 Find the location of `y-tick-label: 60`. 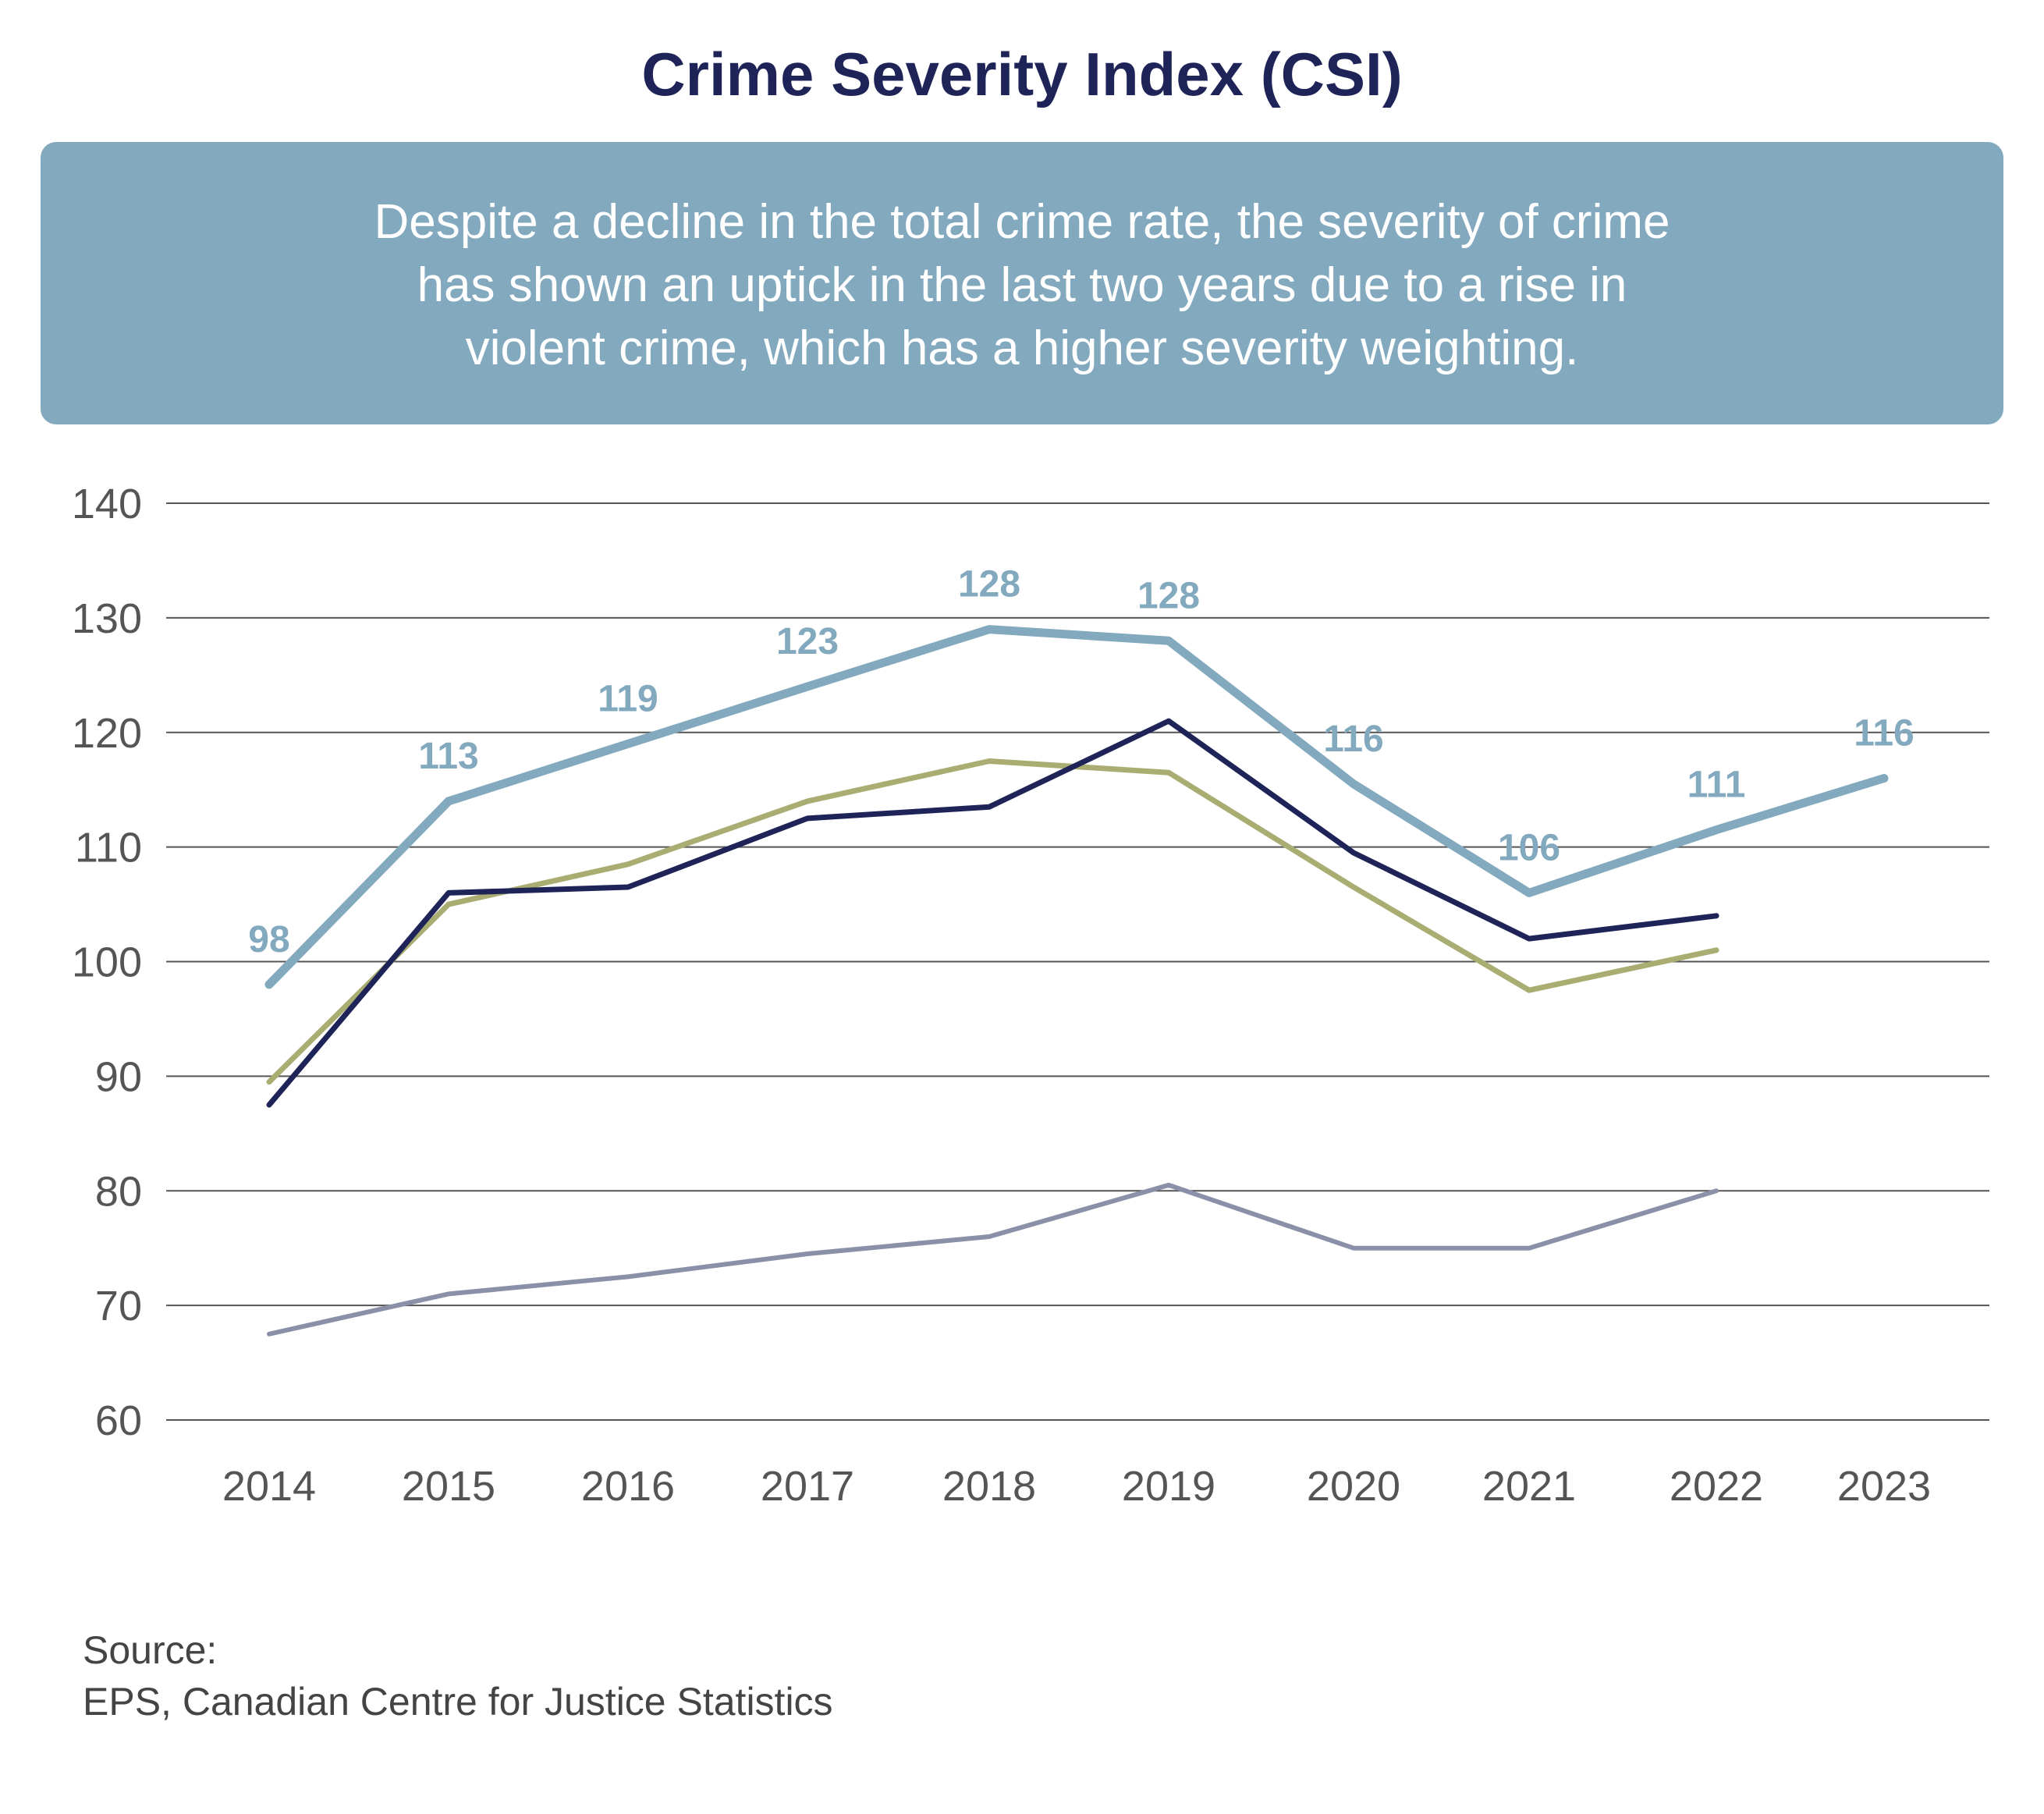

y-tick-label: 60 is located at coordinates (118, 1420).